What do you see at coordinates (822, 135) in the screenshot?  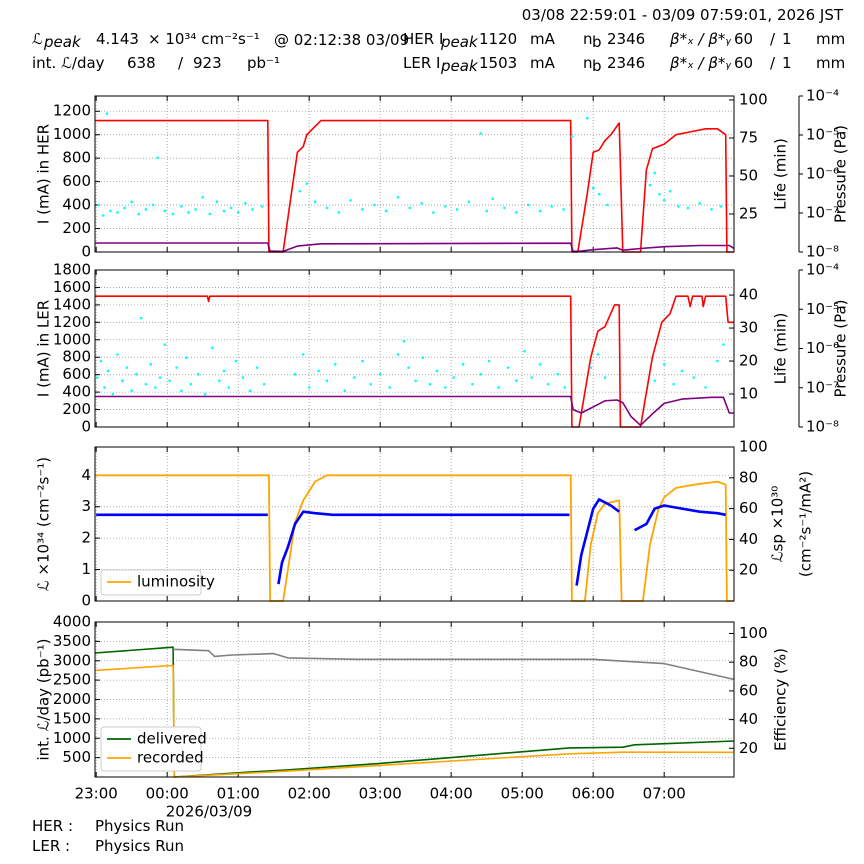 I see `y3-tick-label: 10⁻⁵` at bounding box center [822, 135].